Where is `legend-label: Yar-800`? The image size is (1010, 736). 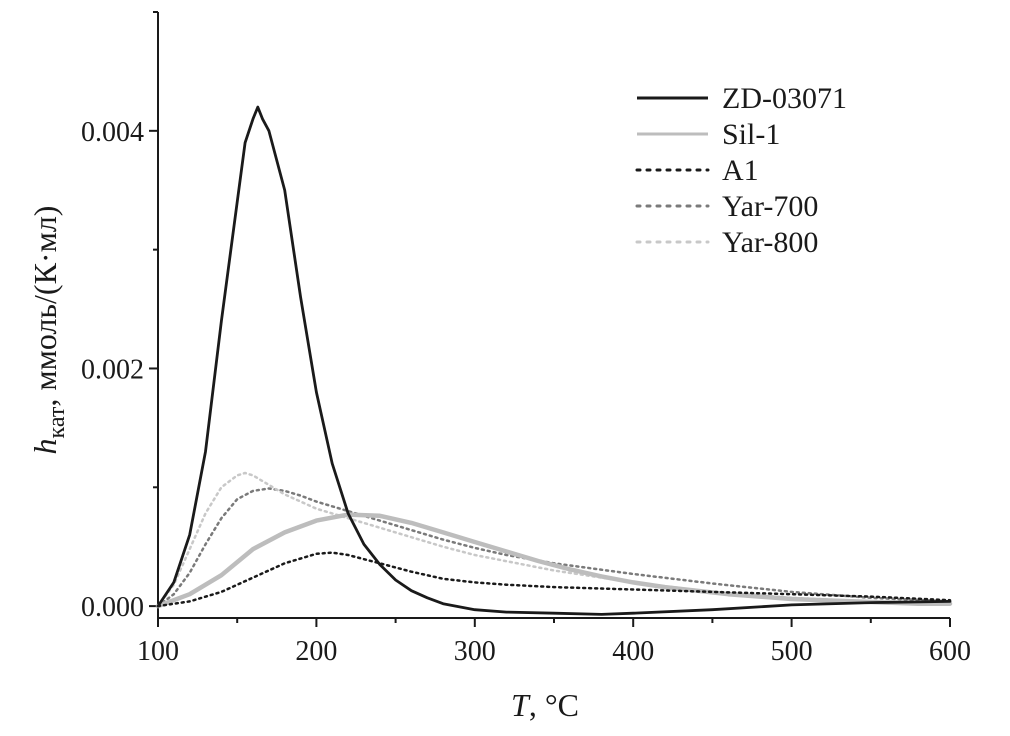 legend-label: Yar-800 is located at coordinates (770, 242).